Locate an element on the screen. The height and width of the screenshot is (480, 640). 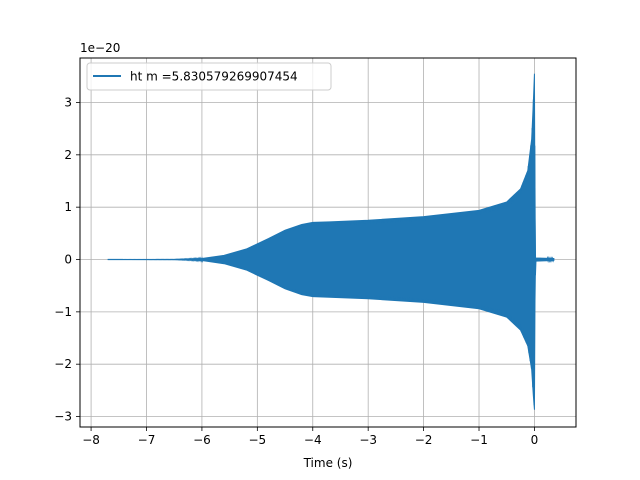
y-offset-label: 1e−20 is located at coordinates (100, 48).